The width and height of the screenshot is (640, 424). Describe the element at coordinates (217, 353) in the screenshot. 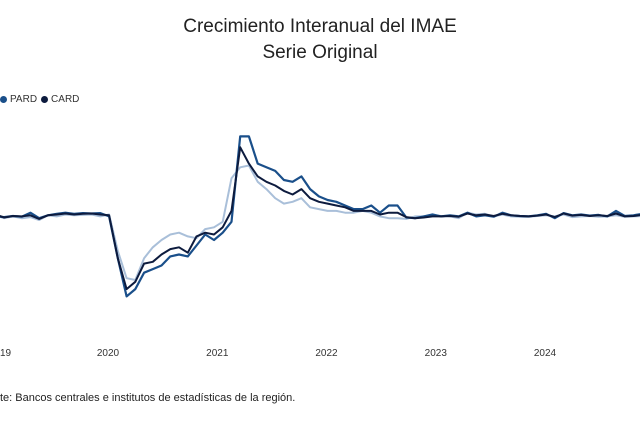

I see `x-tick-label: 2021` at that location.